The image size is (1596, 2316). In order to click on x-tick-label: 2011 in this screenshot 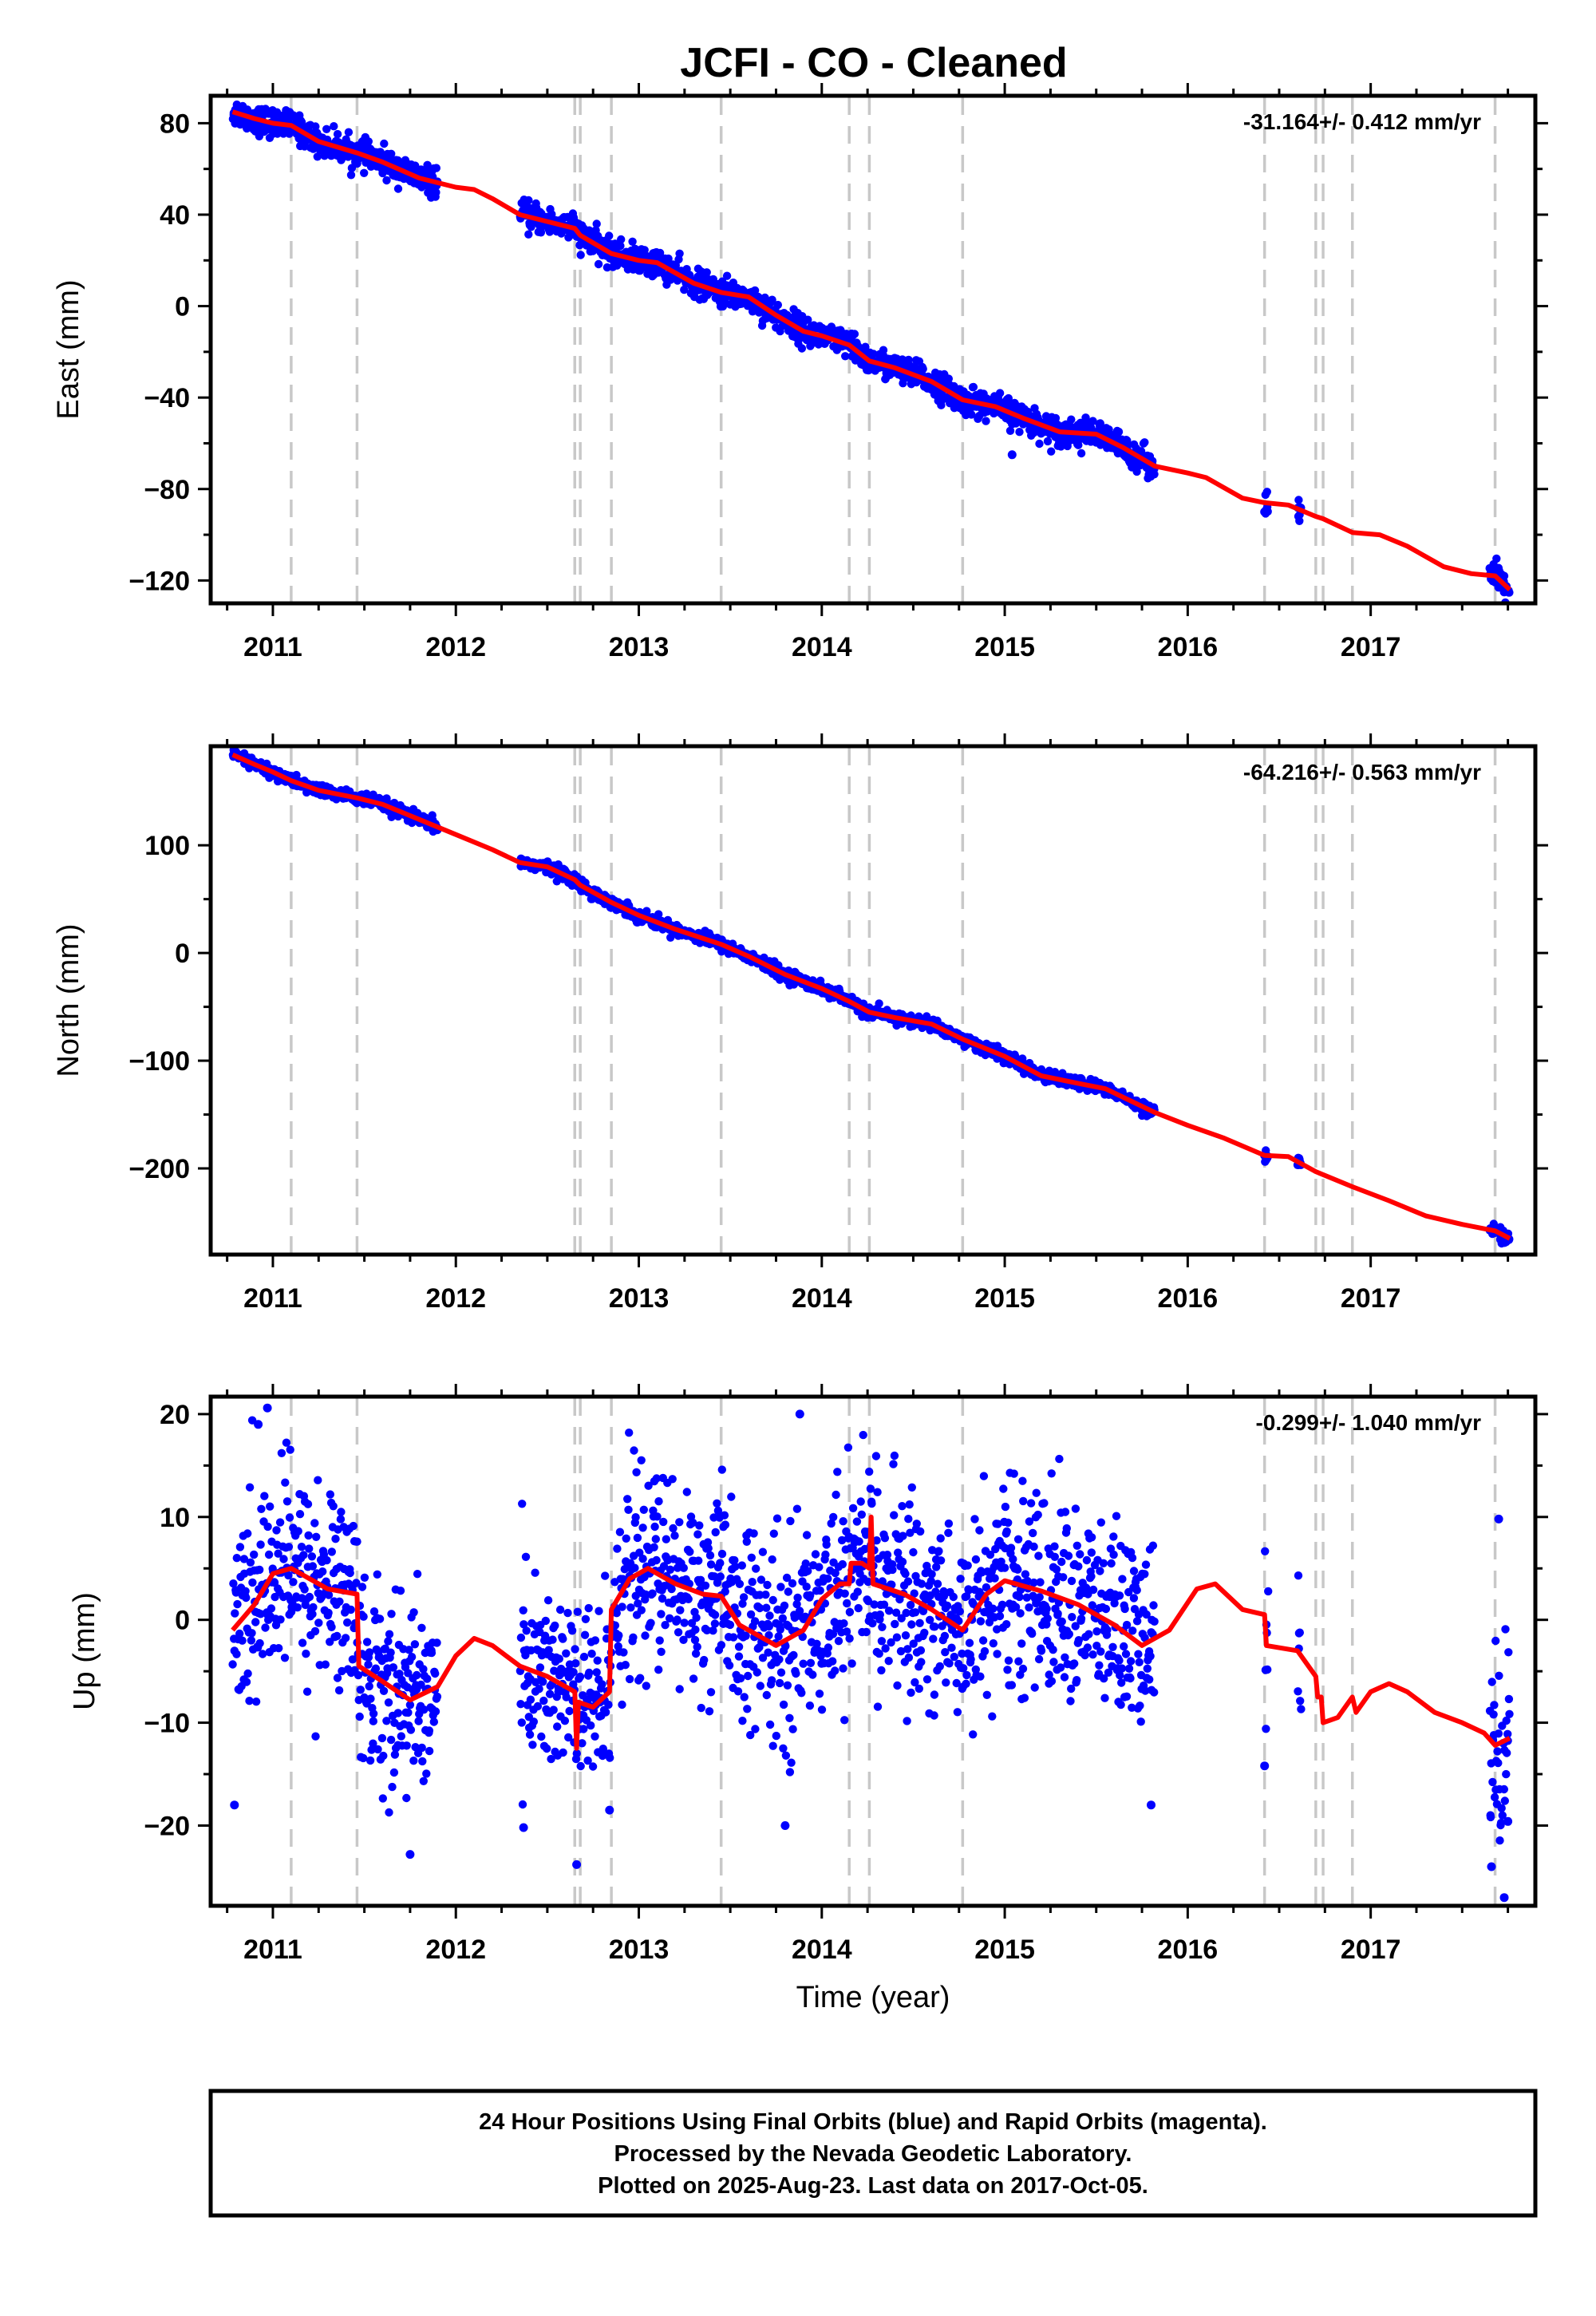, I will do `click(272, 647)`.